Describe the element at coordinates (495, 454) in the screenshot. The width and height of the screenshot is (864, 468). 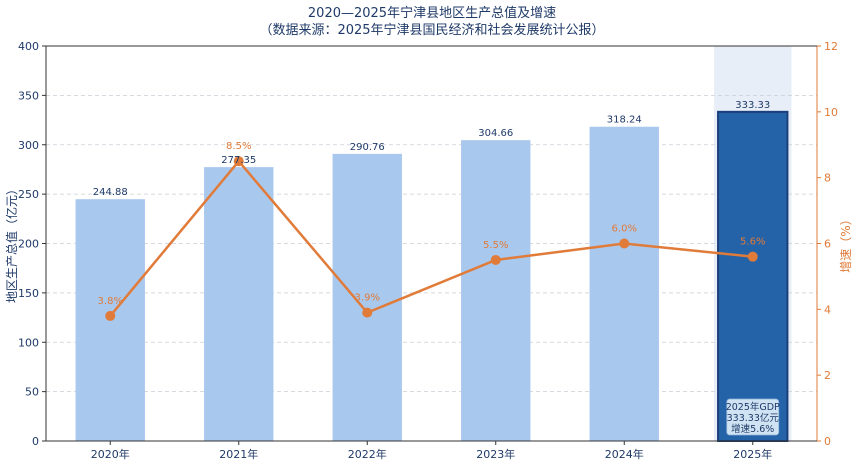
I see `x-tick-label: 2023年` at that location.